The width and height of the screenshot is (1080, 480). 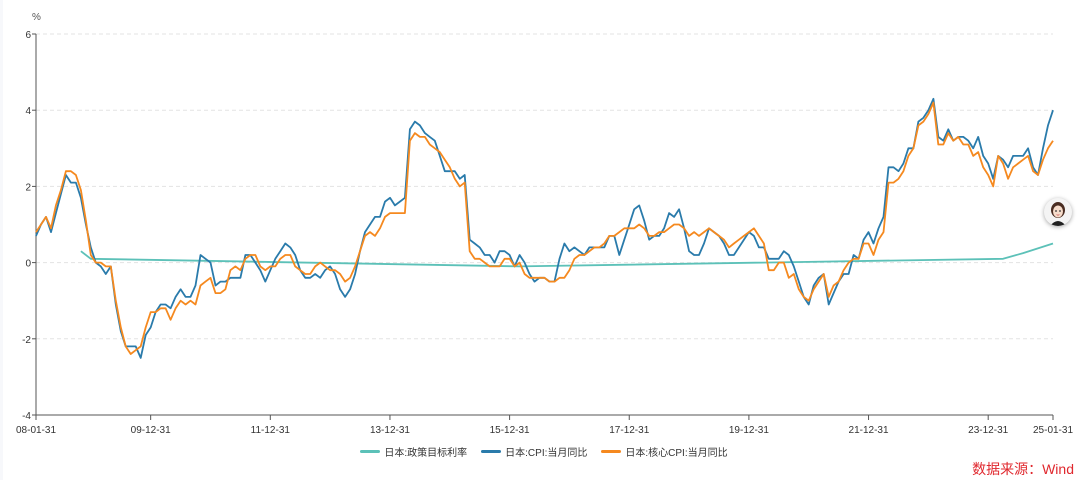 What do you see at coordinates (28, 111) in the screenshot?
I see `y-tick-label: 4` at bounding box center [28, 111].